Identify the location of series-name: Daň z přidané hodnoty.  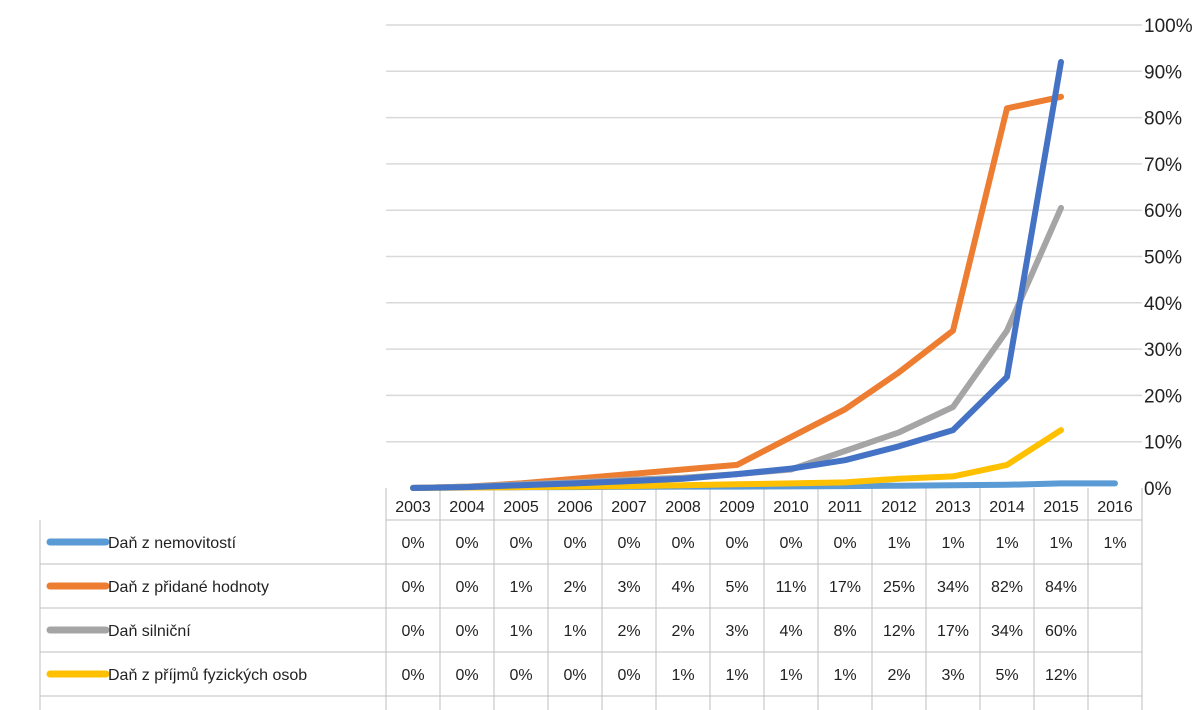
(188, 587).